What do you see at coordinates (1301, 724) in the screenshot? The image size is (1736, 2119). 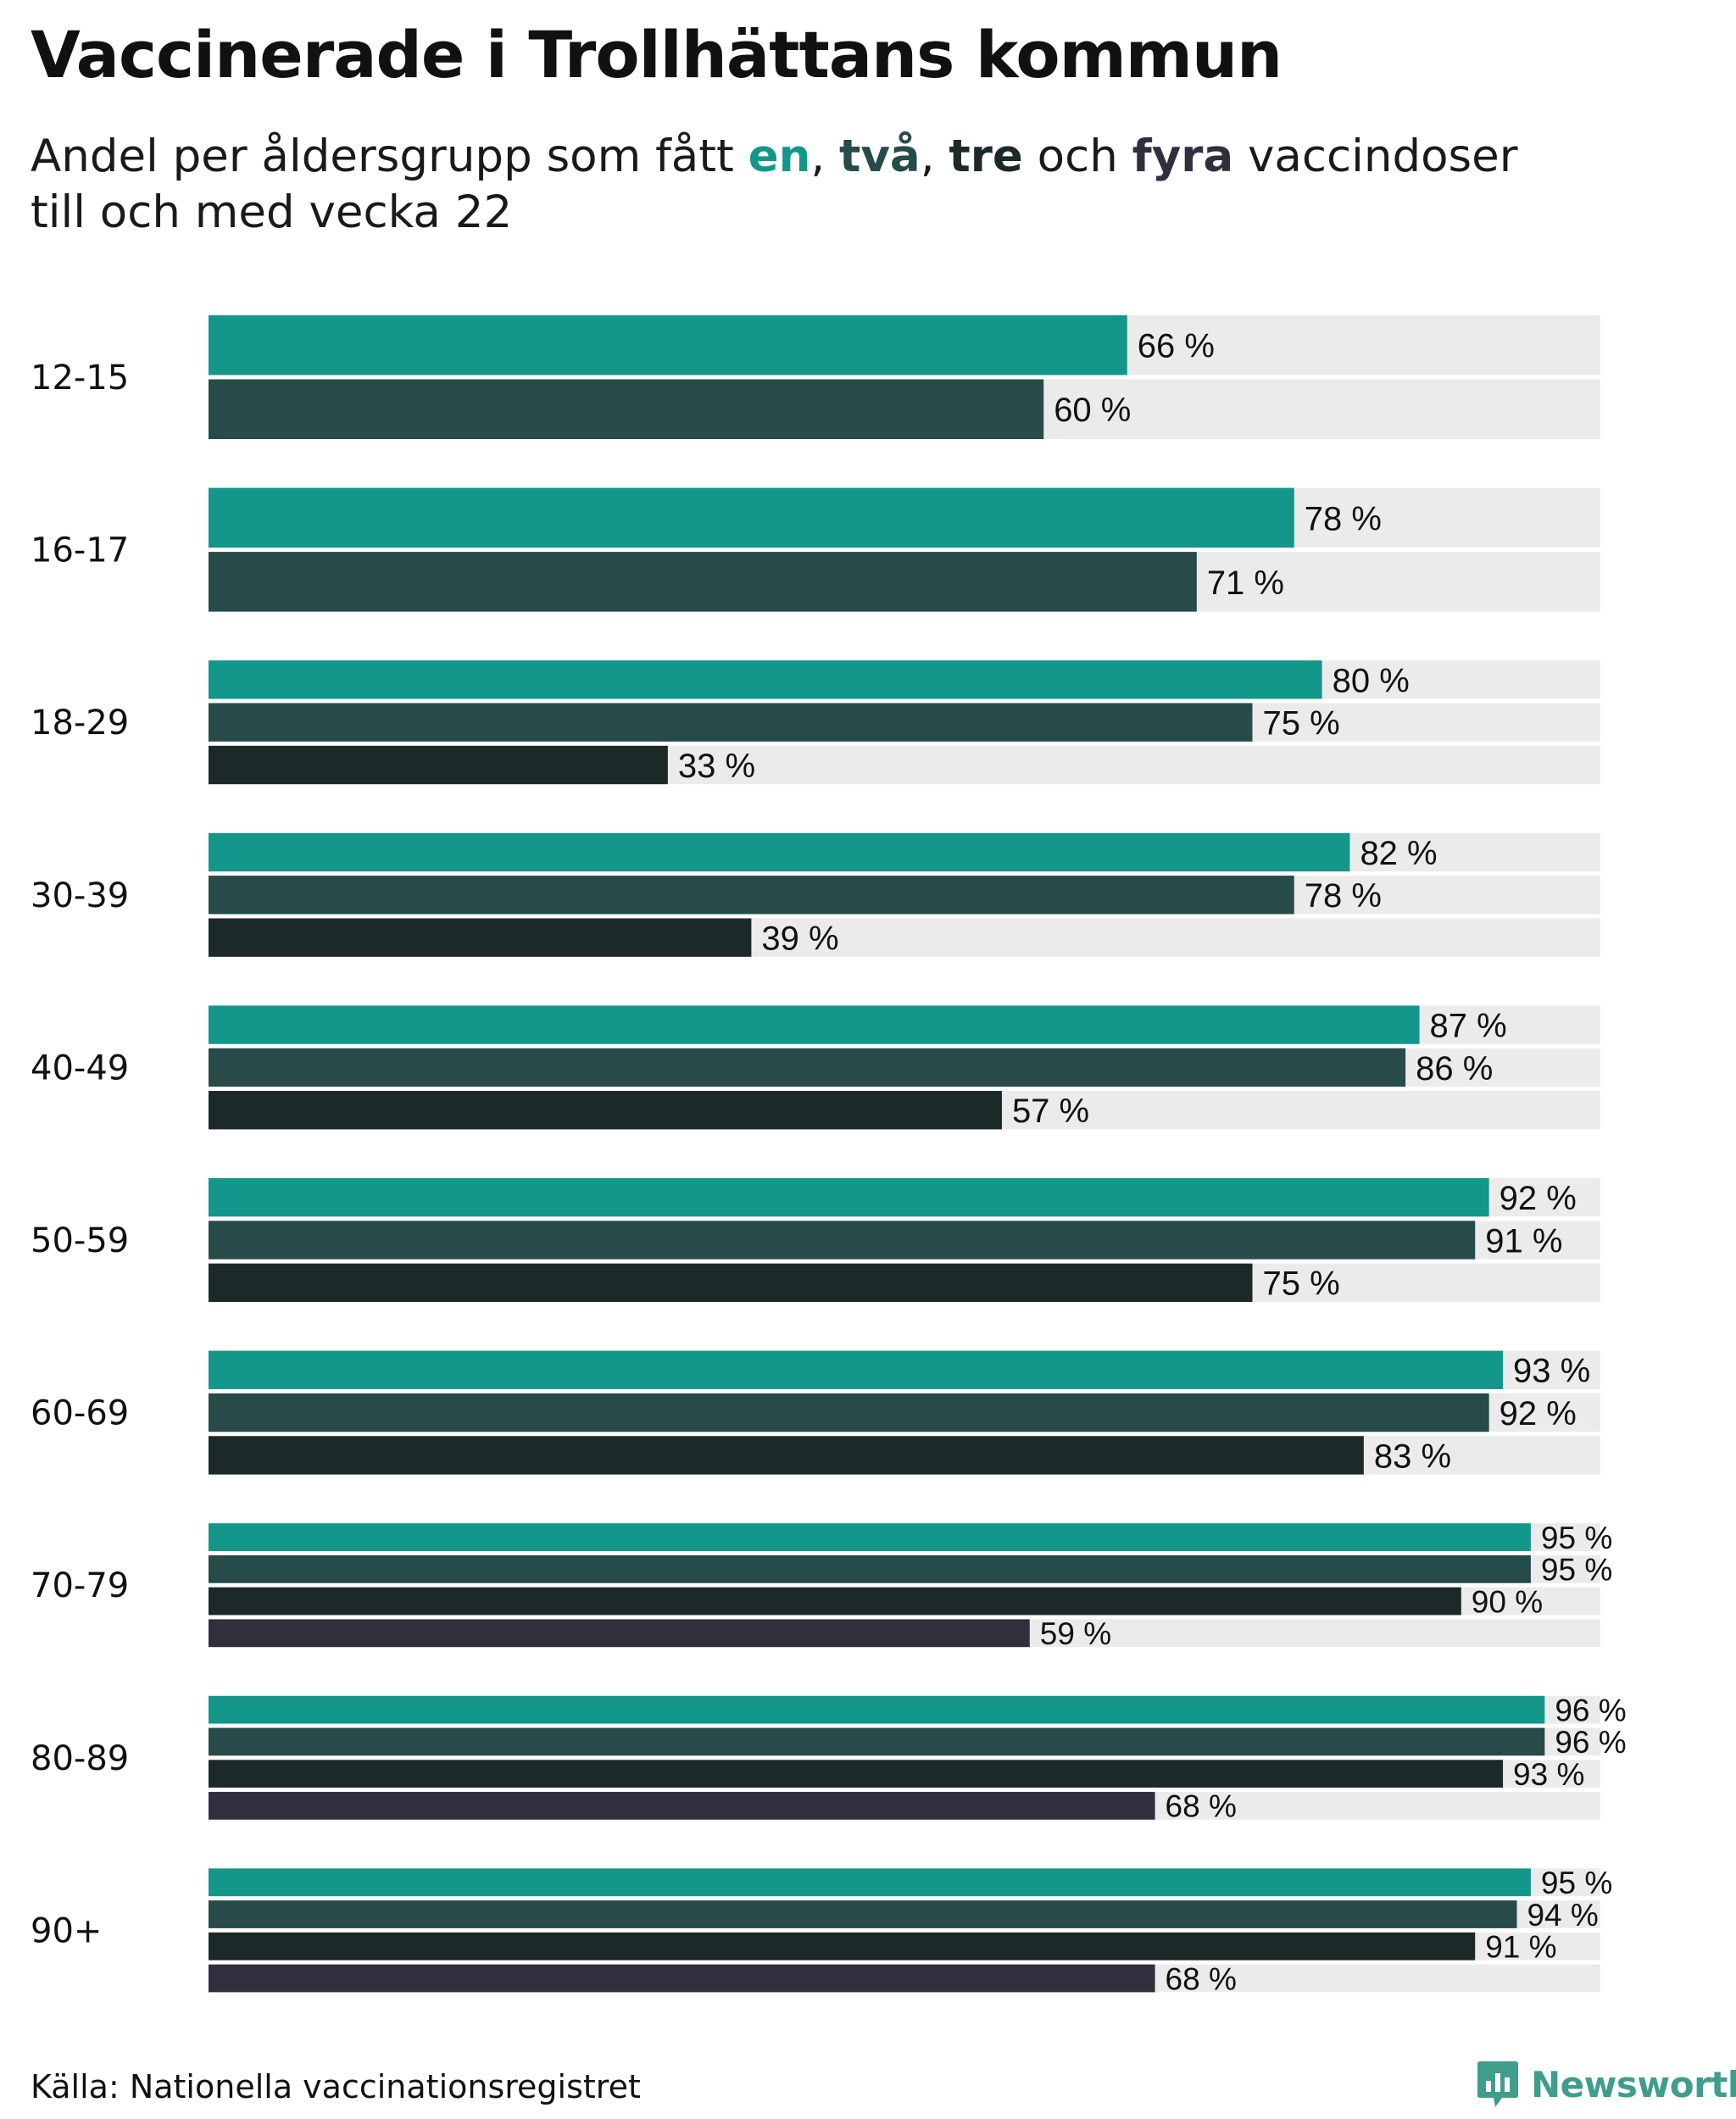 I see `value-label-18-29-två: 75 %` at bounding box center [1301, 724].